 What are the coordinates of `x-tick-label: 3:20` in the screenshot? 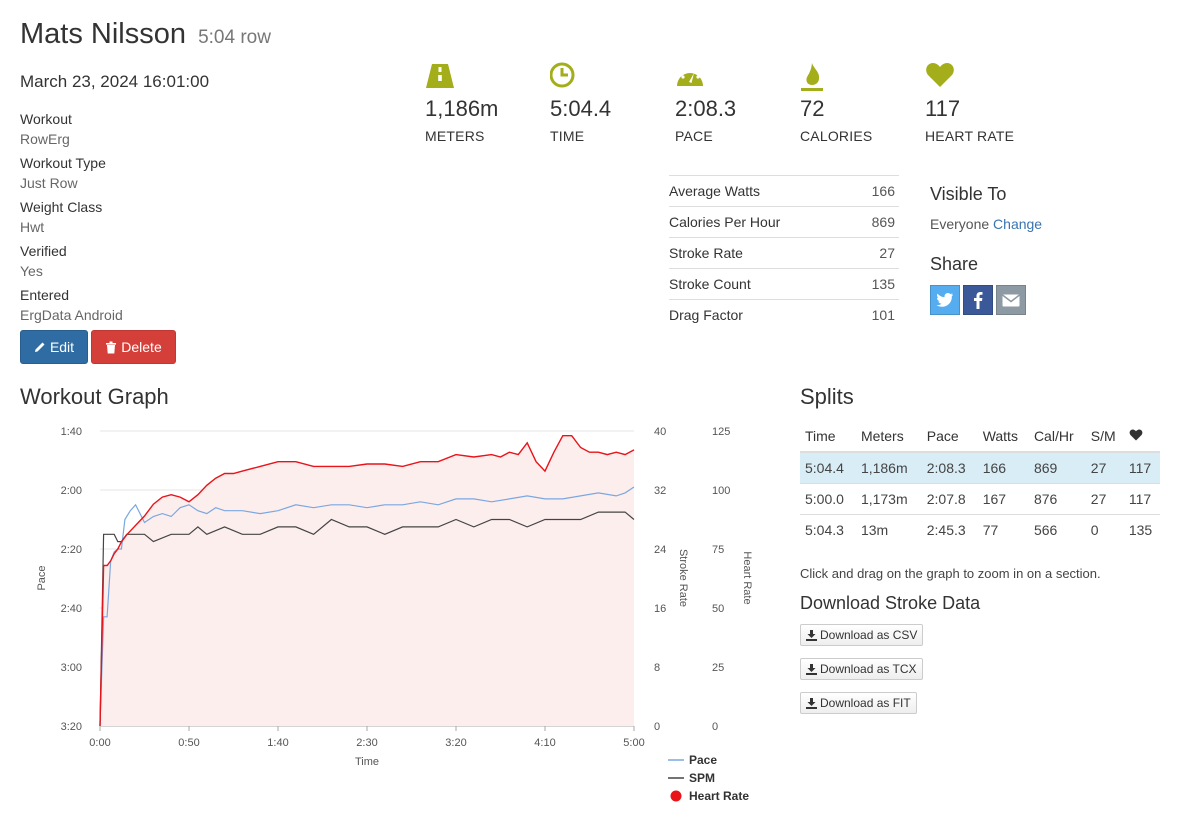 It's located at (455, 743).